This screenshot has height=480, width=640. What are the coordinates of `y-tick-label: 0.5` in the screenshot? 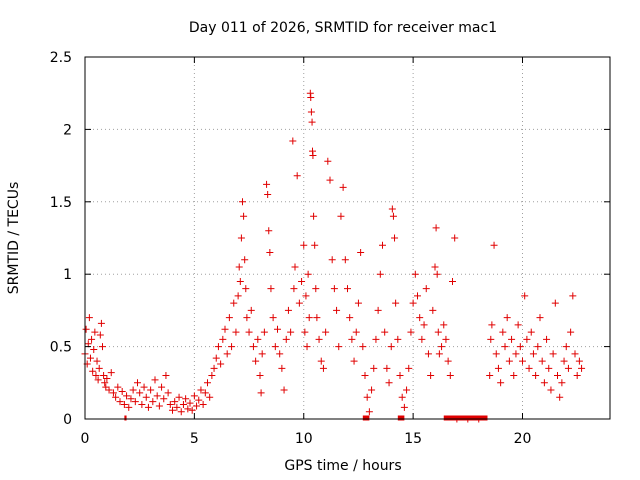 It's located at (61, 348).